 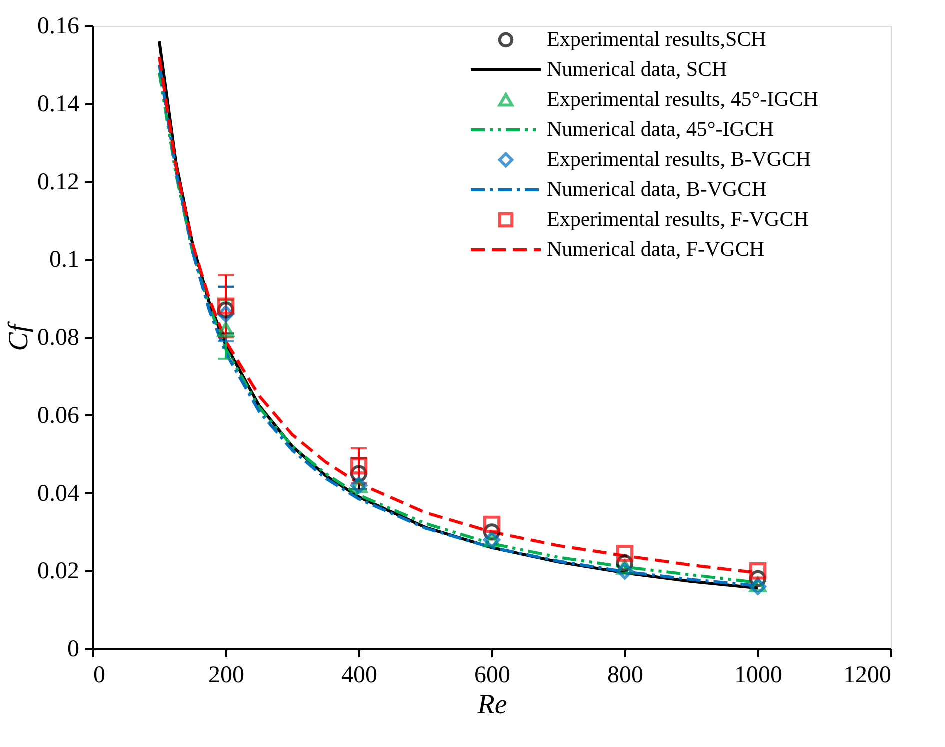 I want to click on legend-label: Numerical data, B-VGCH, so click(x=657, y=189).